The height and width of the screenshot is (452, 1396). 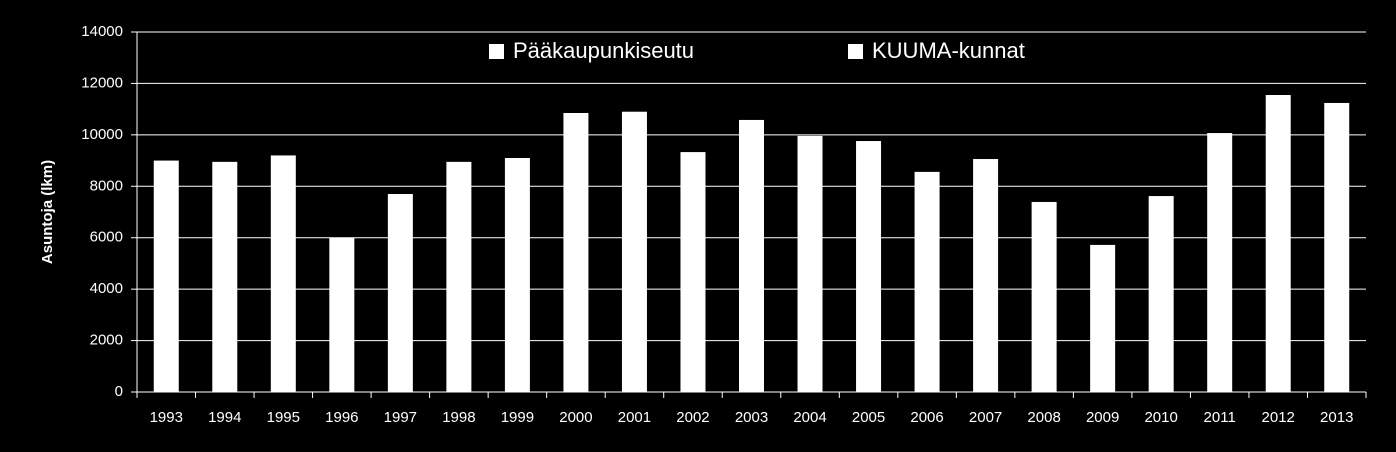 I want to click on y-tick-label: 0, so click(x=119, y=391).